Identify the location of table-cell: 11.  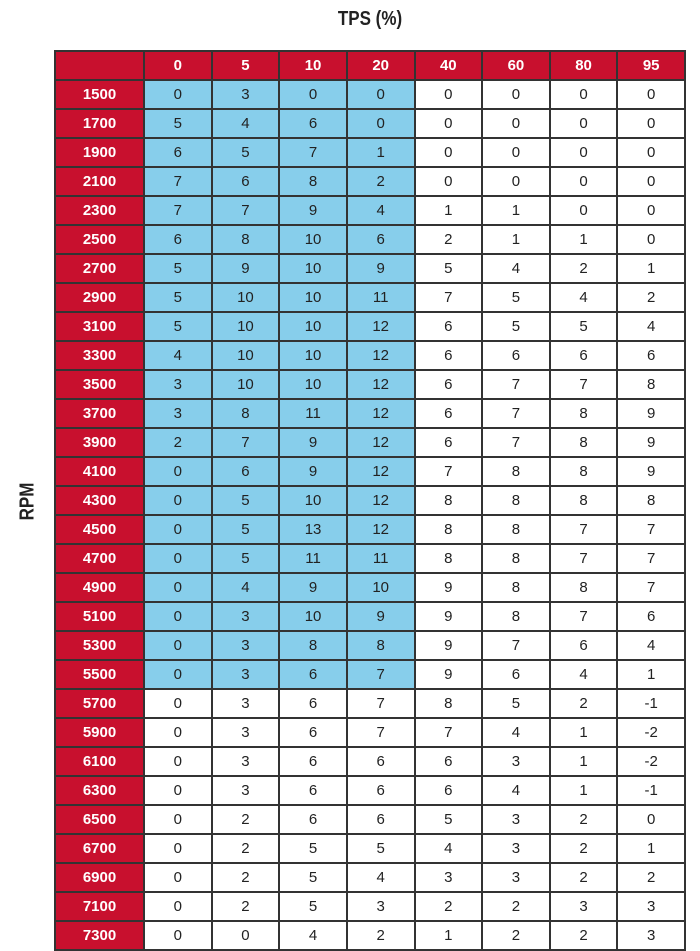
(313, 558).